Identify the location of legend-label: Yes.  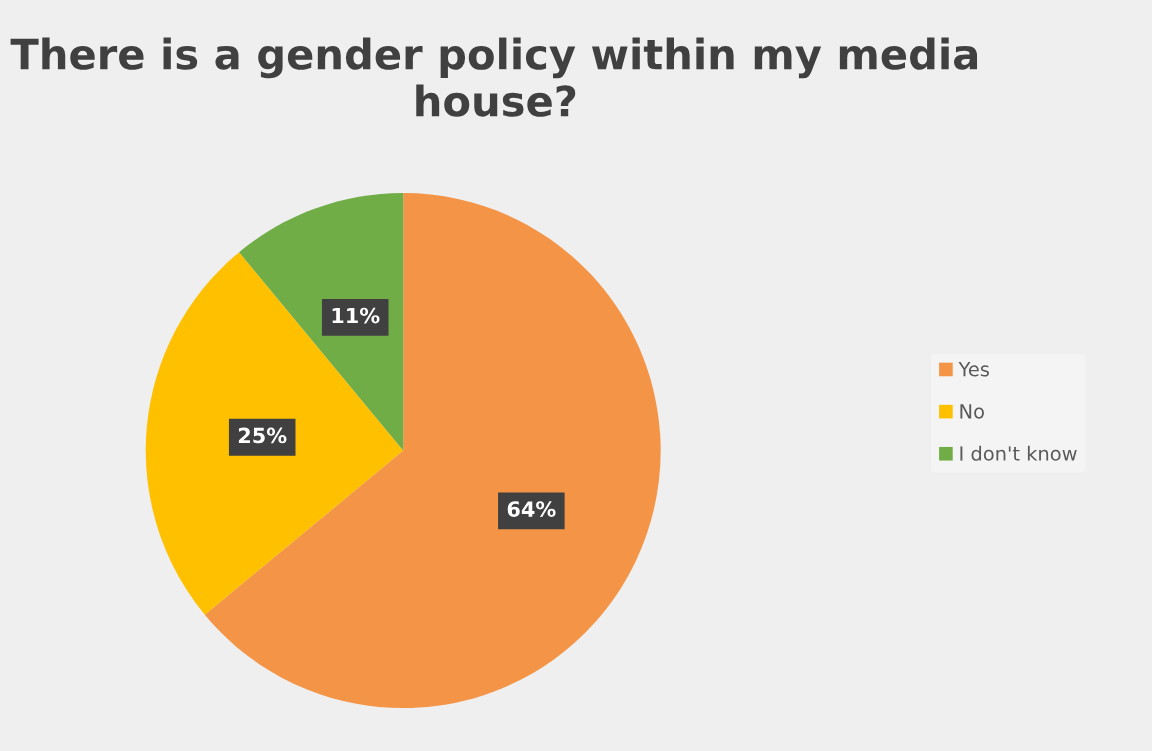
(973, 369).